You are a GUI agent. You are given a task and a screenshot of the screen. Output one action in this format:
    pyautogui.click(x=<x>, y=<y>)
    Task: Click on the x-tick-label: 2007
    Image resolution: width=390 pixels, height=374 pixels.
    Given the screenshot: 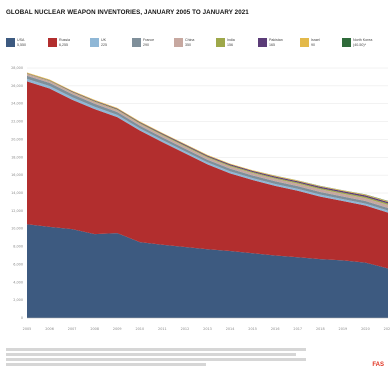 What is the action you would take?
    pyautogui.click(x=72, y=329)
    